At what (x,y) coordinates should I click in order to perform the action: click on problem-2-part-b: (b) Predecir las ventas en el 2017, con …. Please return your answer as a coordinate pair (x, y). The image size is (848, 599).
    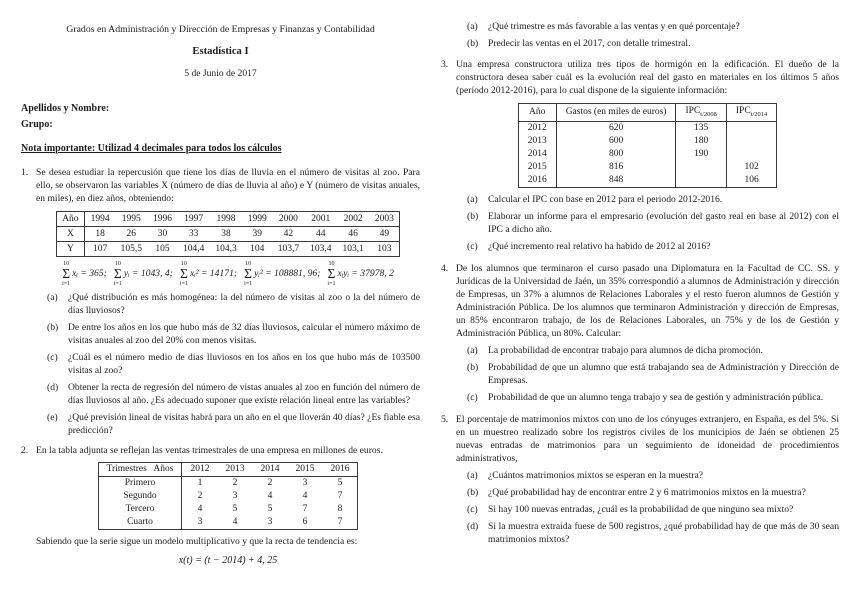
    Looking at the image, I should click on (653, 43).